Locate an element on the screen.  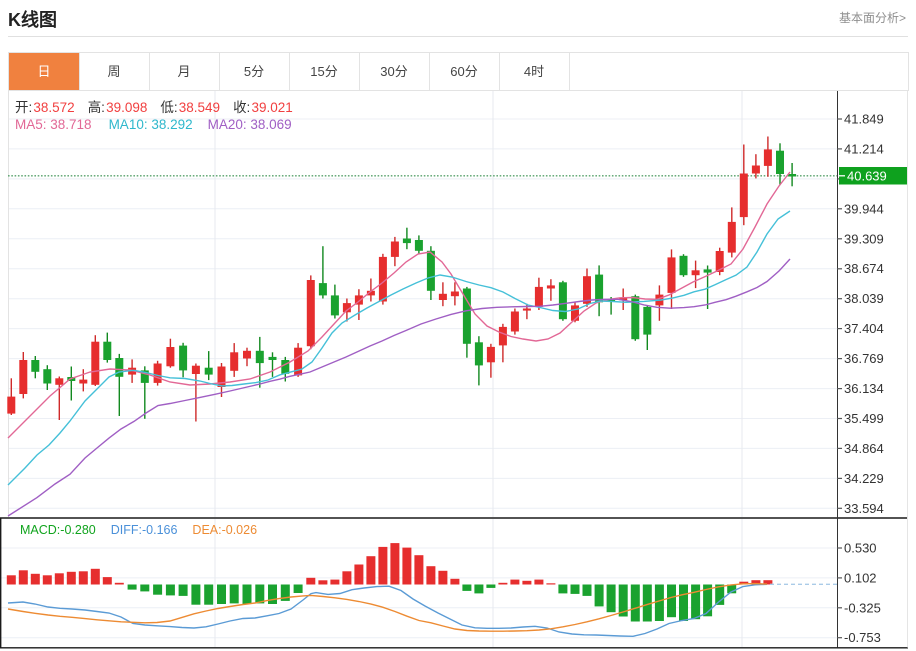
svg-text: 0.102 is located at coordinates (860, 577).